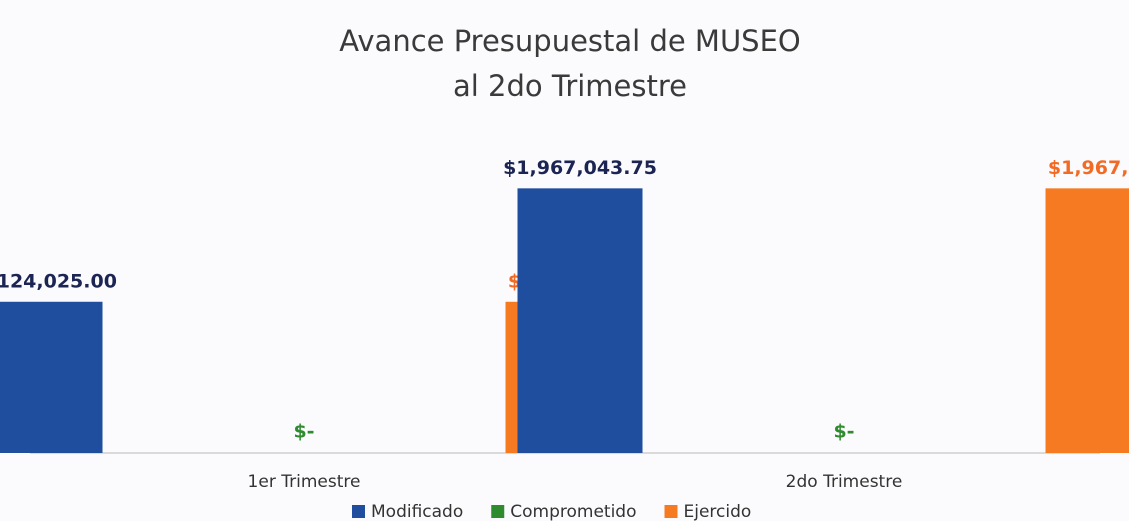  Describe the element at coordinates (844, 482) in the screenshot. I see `x-tick-label: 2do Trimestre` at that location.